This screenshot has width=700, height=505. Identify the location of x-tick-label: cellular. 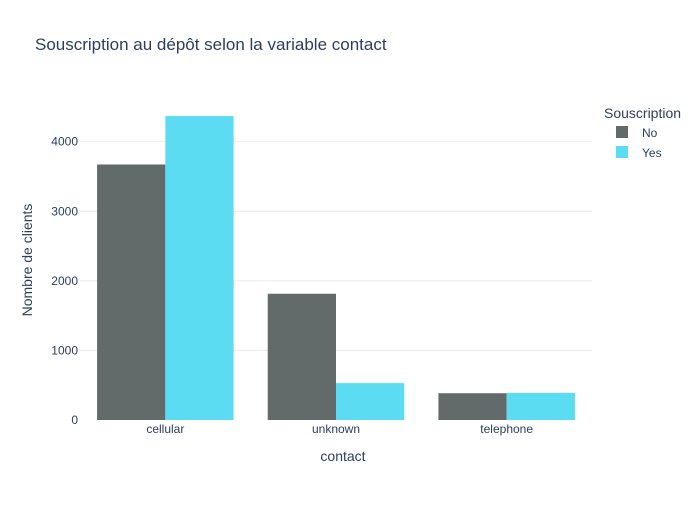
(165, 429).